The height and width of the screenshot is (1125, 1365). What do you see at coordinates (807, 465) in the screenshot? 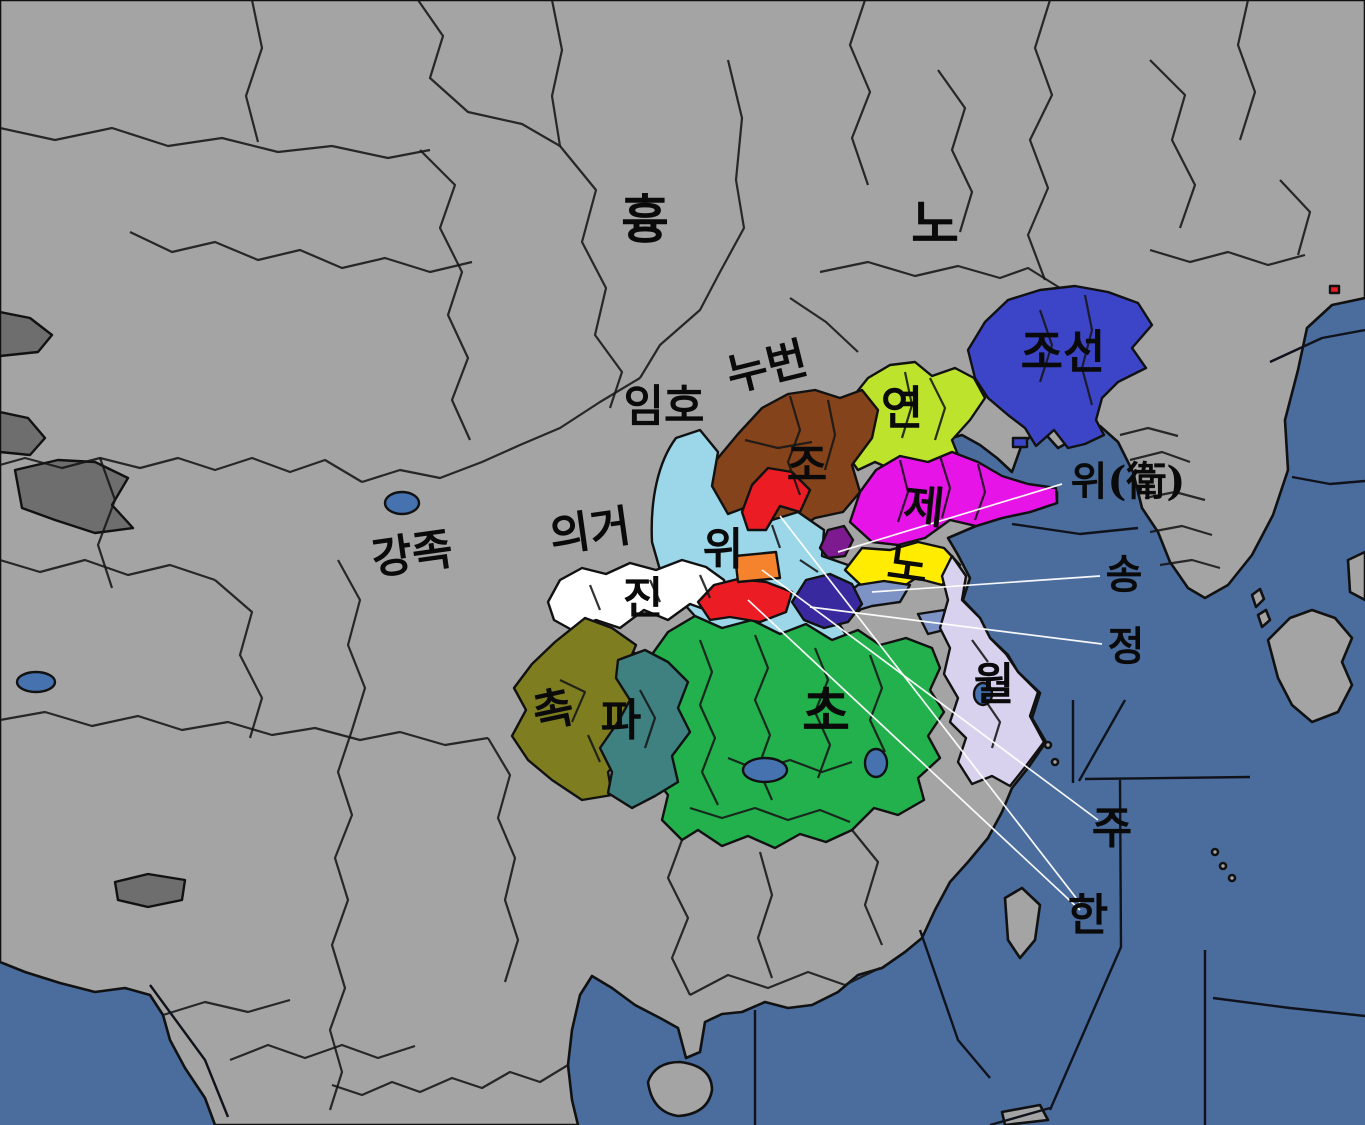
I see `label-zhao: 조` at bounding box center [807, 465].